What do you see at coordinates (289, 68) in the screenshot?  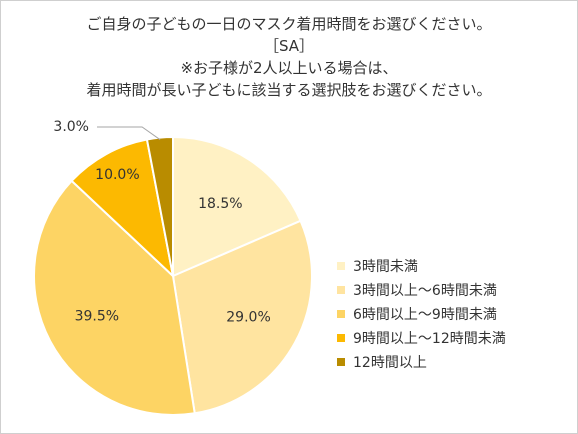 I see `chart-title-line-3: ※お子様が2人以上いる場合は、` at bounding box center [289, 68].